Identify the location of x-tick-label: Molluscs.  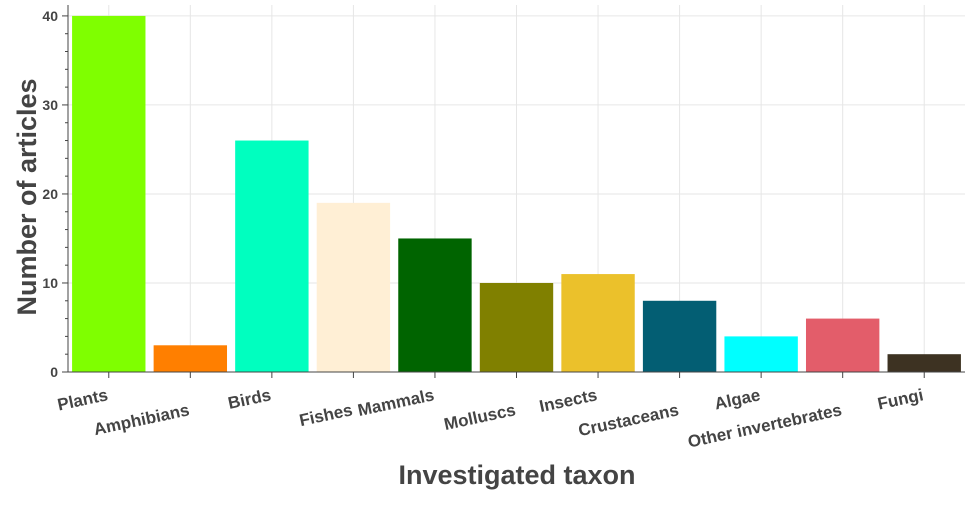
(479, 417).